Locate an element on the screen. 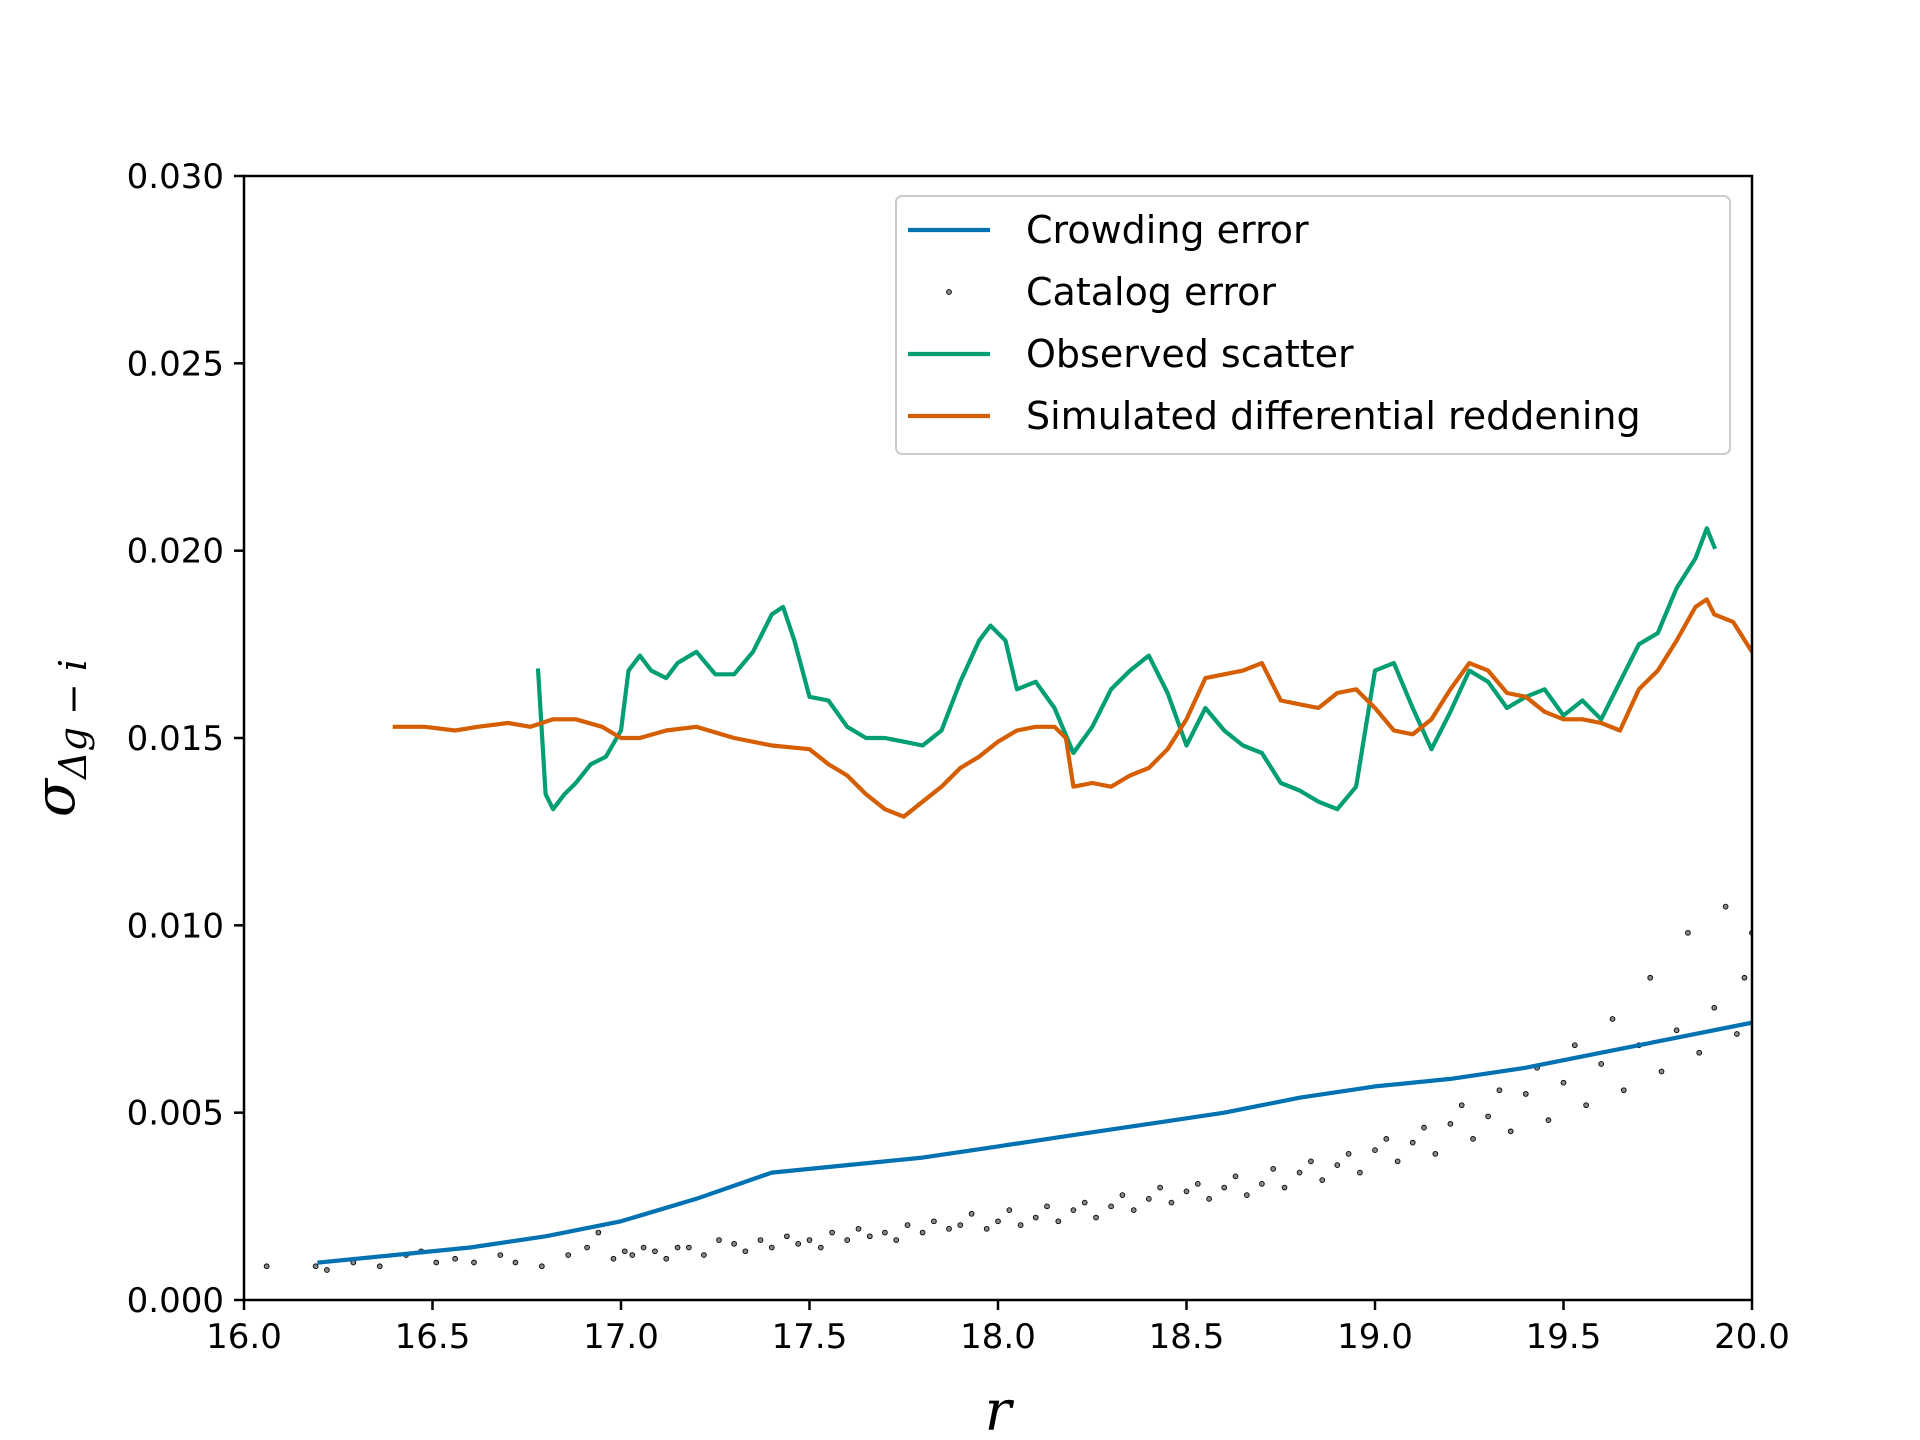 Image resolution: width=1920 pixels, height=1440 pixels. legend-label-catalog: Catalog error is located at coordinates (1151, 292).